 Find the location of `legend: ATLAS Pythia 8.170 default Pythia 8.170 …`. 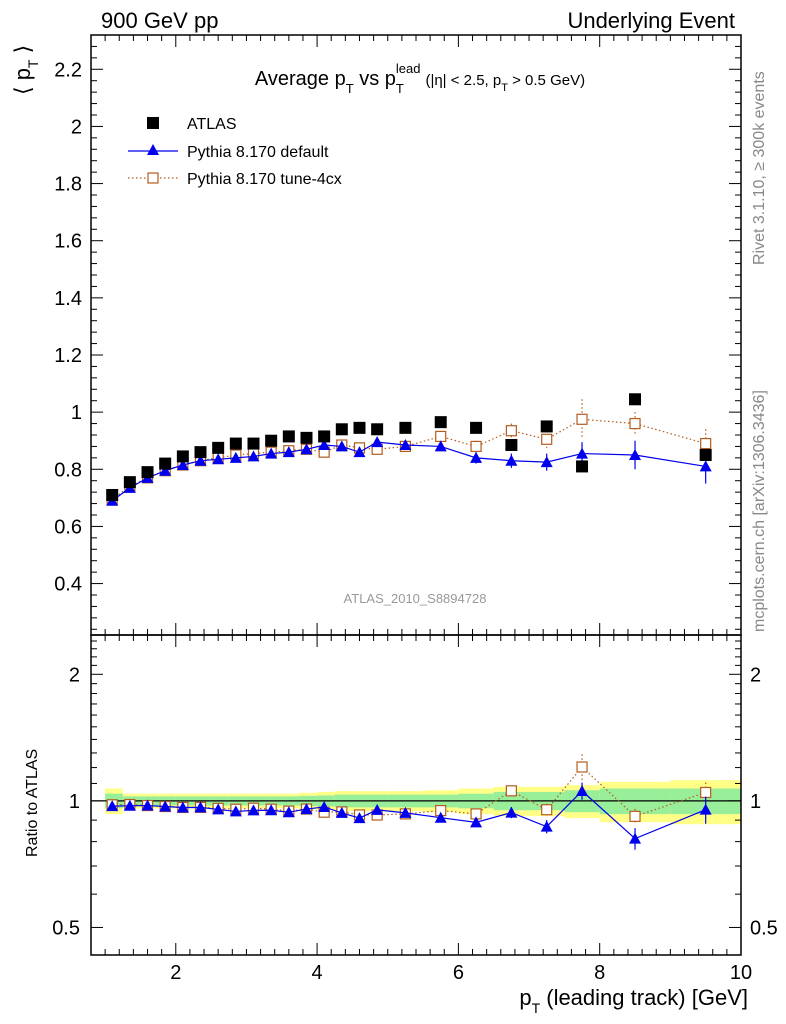

legend: ATLAS Pythia 8.170 default Pythia 8.170 … is located at coordinates (235, 152).